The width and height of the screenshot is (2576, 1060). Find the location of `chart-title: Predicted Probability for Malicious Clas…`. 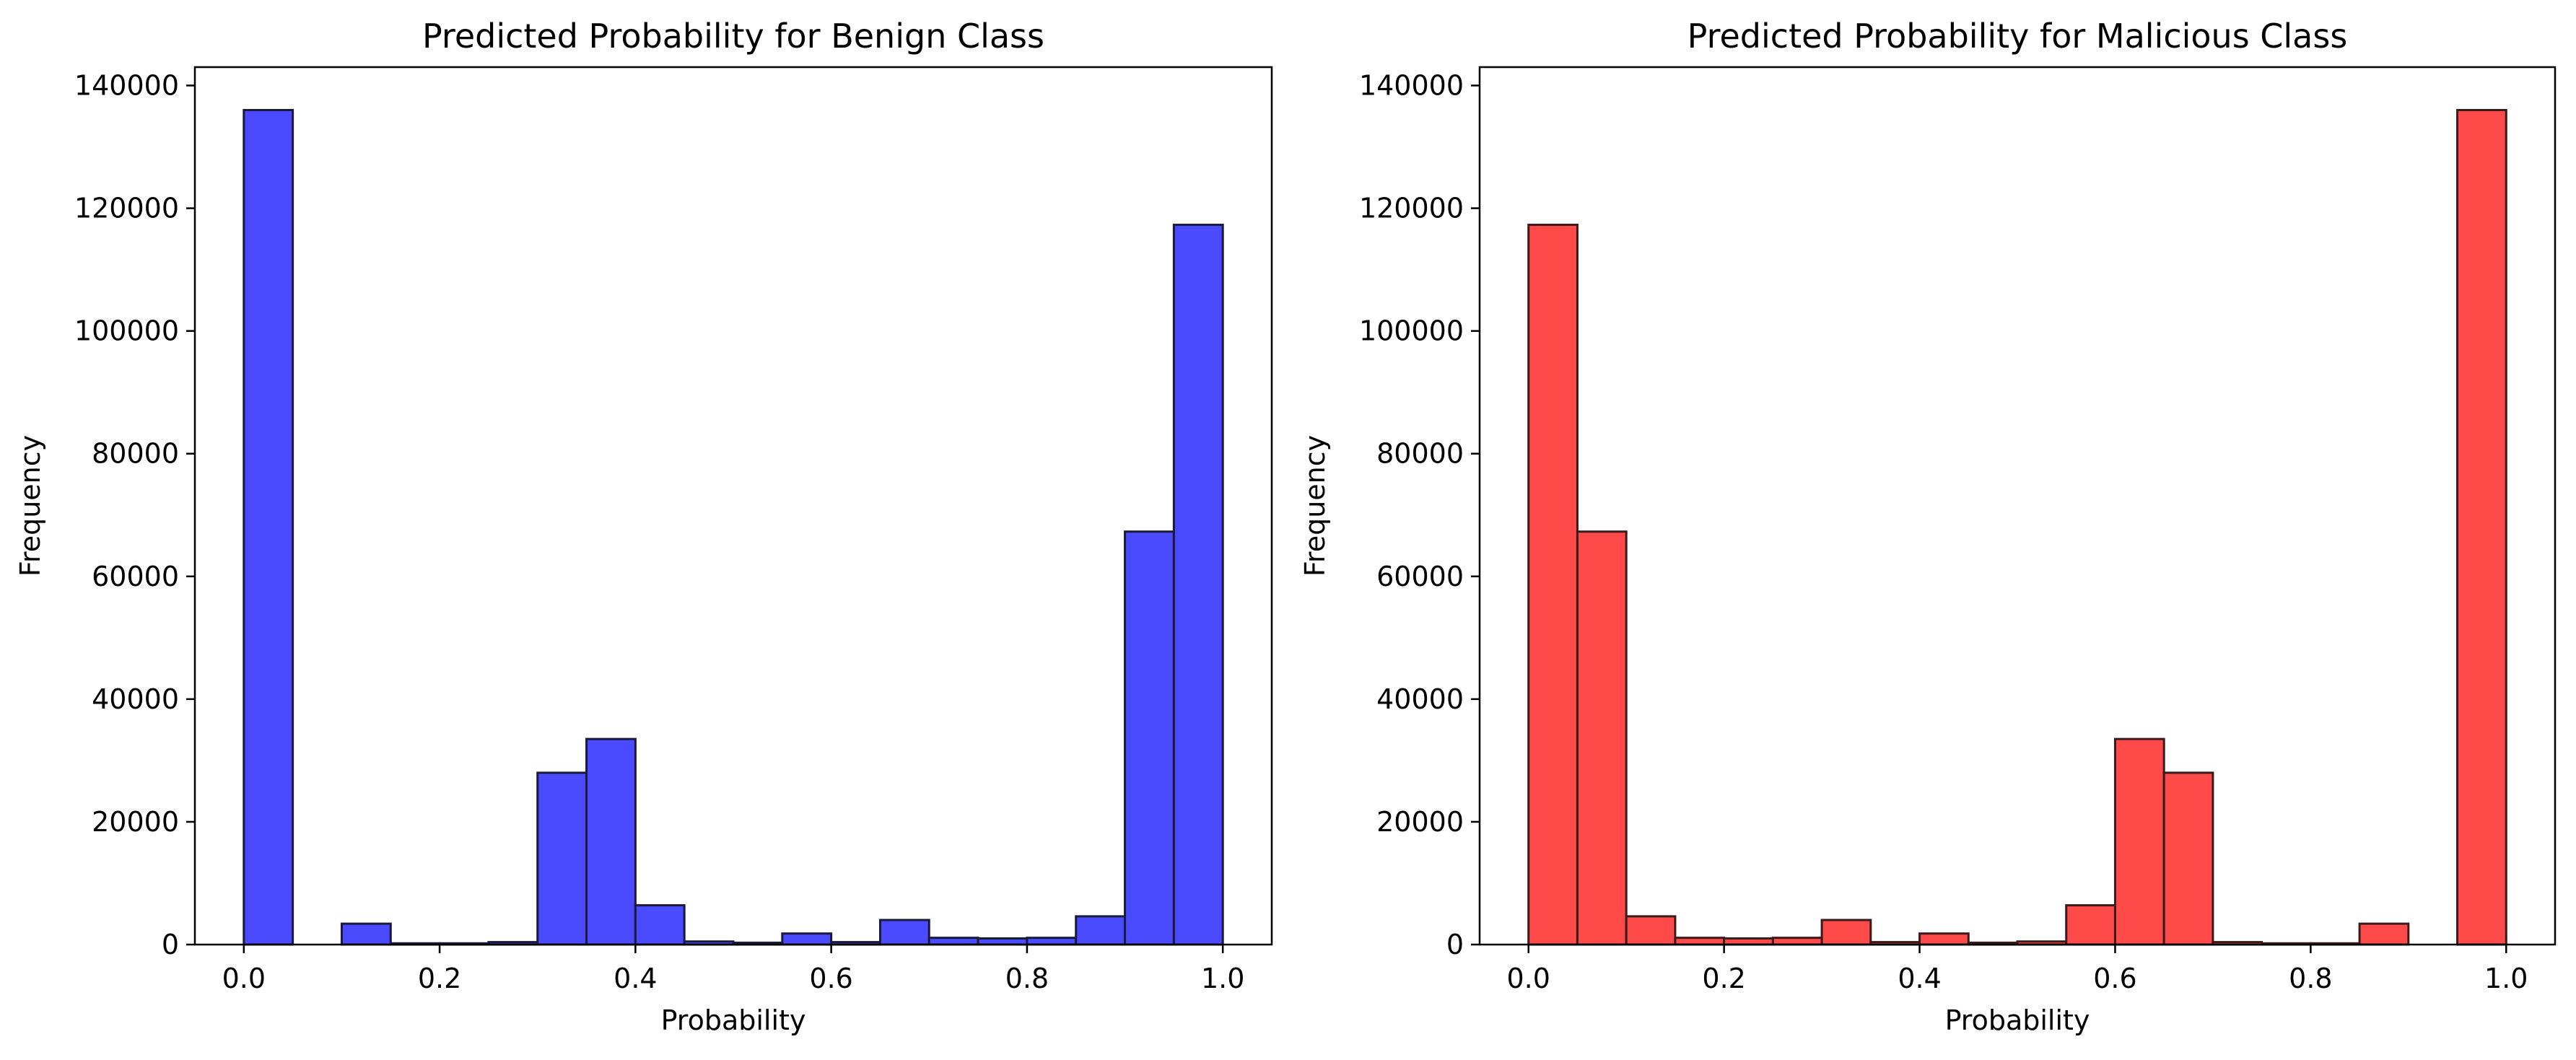

chart-title: Predicted Probability for Malicious Clas… is located at coordinates (2018, 36).